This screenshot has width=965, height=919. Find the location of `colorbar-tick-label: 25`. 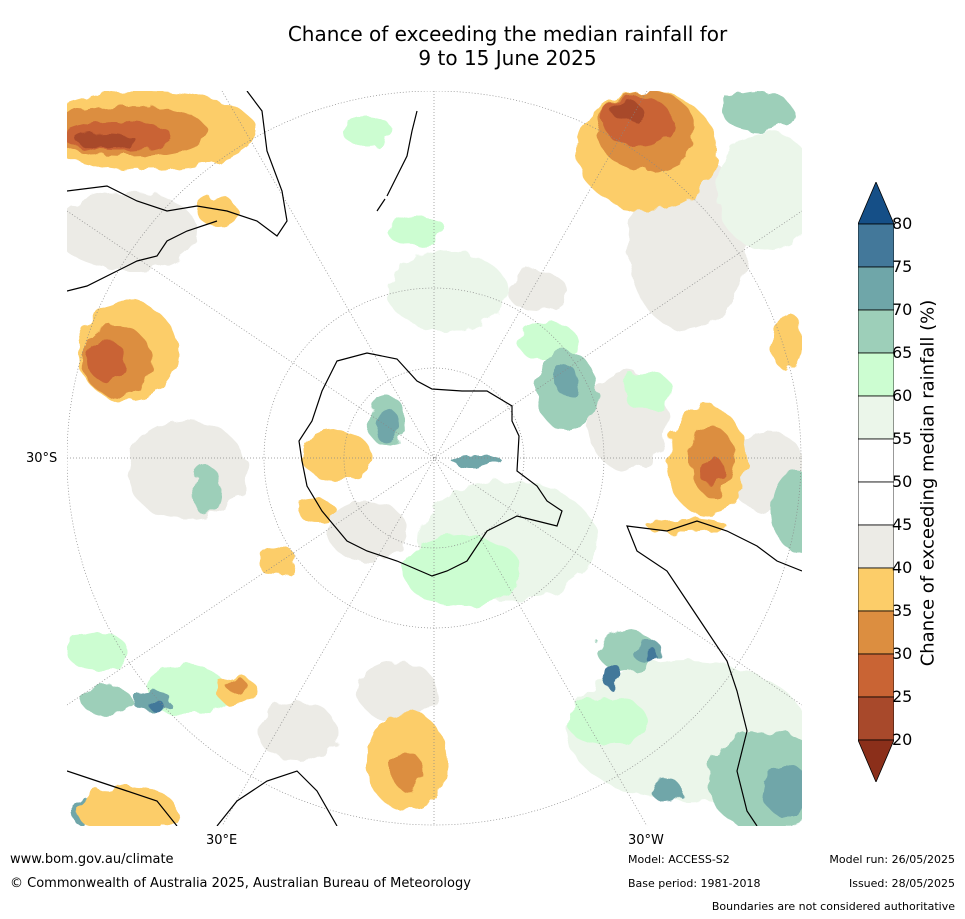

colorbar-tick-label: 25 is located at coordinates (902, 696).